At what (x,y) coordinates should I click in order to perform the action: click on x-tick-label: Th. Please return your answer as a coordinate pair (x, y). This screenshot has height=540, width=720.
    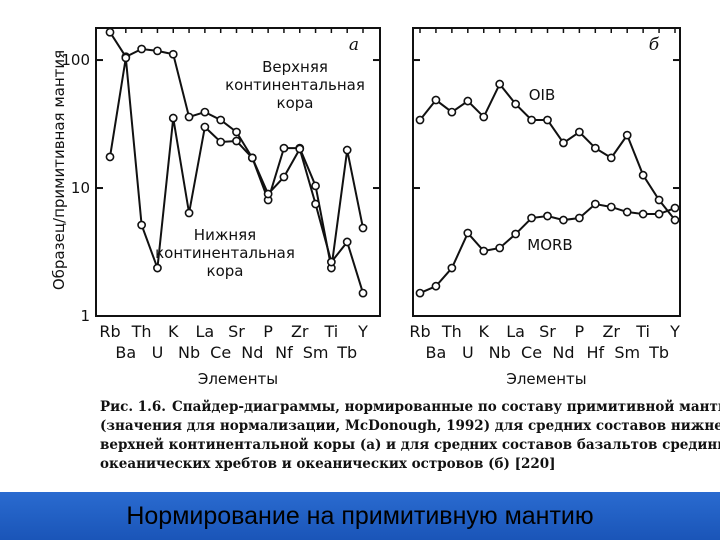
    Looking at the image, I should click on (141, 331).